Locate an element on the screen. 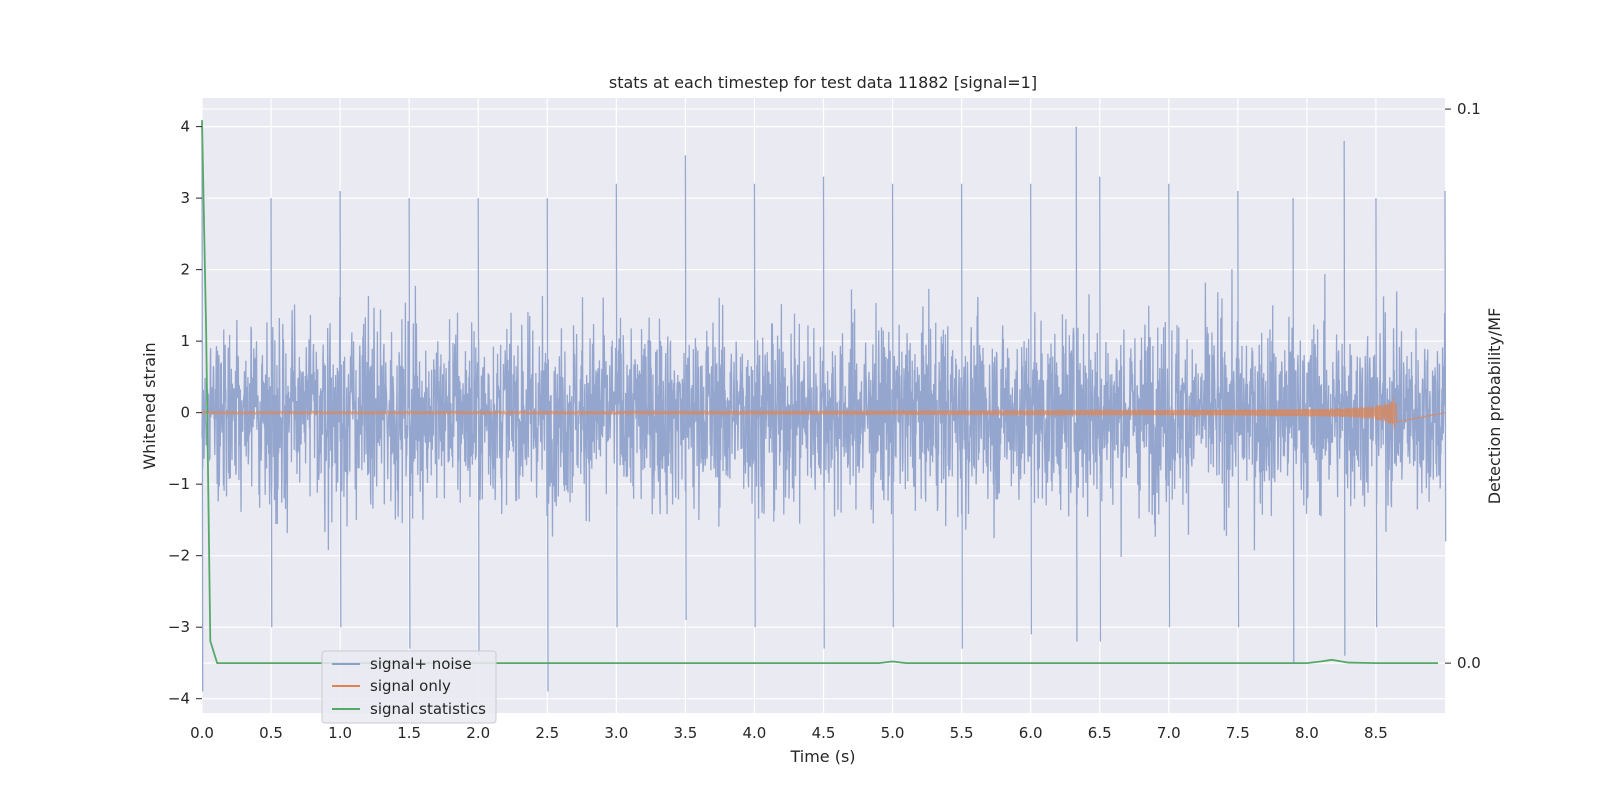  legend-box is located at coordinates (409, 687).